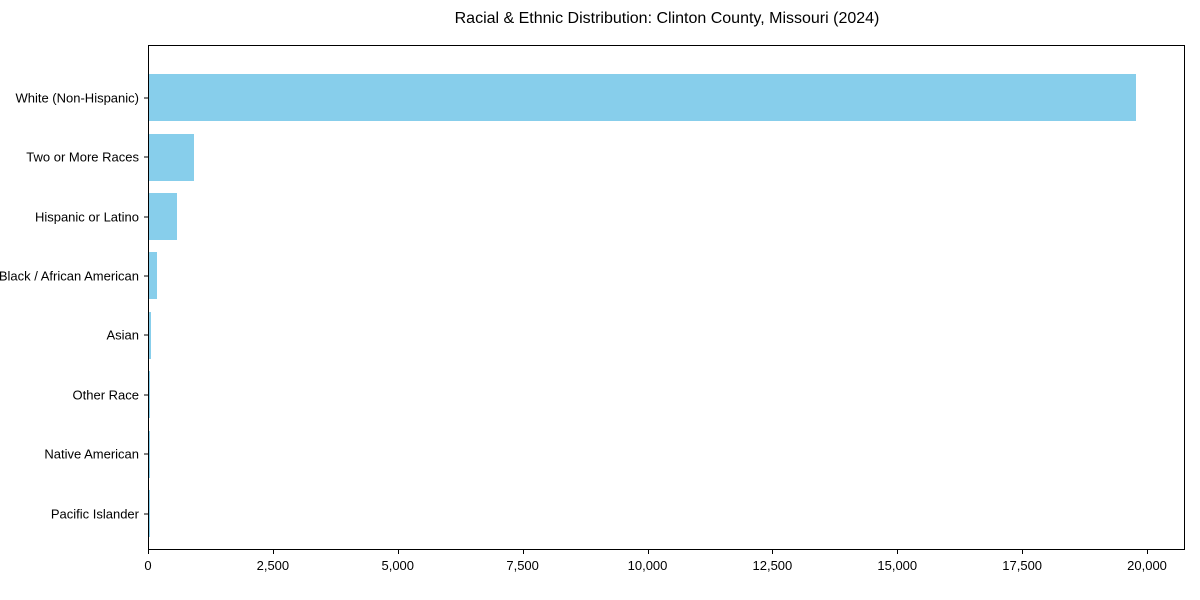 The width and height of the screenshot is (1200, 600). What do you see at coordinates (150, 395) in the screenshot?
I see `bar-other-race` at bounding box center [150, 395].